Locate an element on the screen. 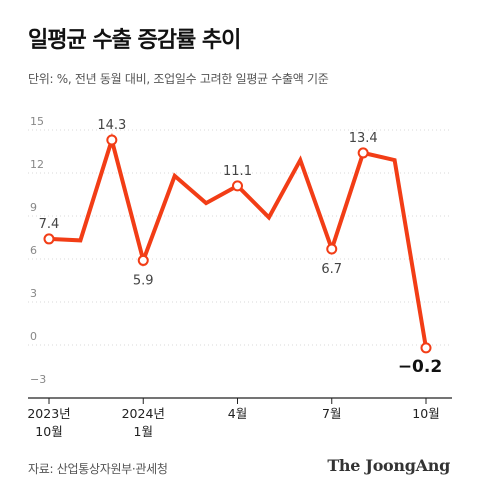  y-tick-label: 3 is located at coordinates (33, 293).